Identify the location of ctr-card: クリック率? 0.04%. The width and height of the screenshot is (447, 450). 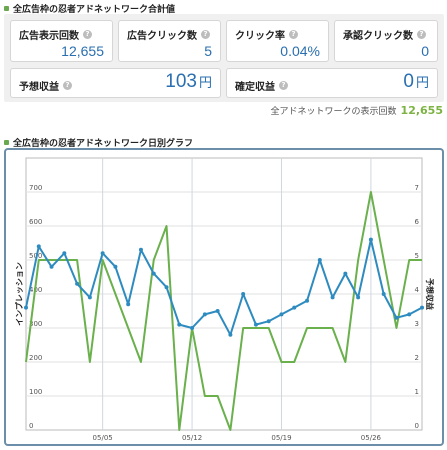
(277, 41).